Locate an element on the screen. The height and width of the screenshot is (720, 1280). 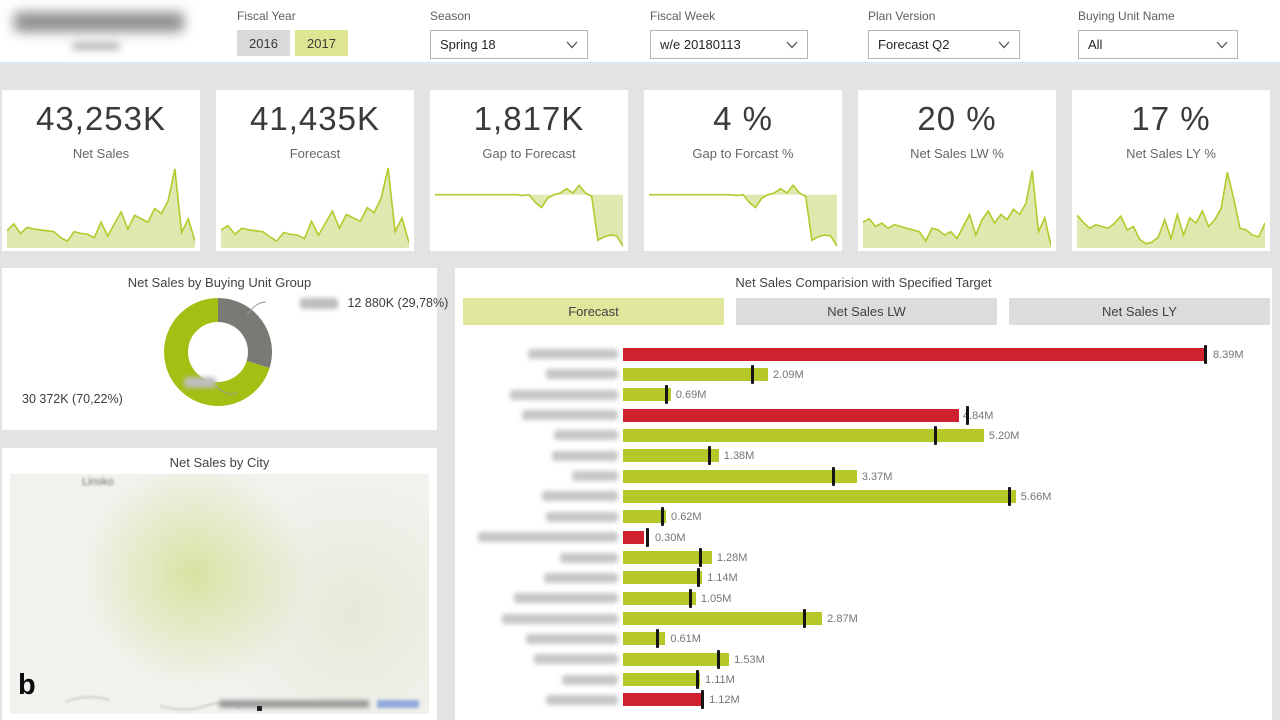
bar-value-label: 1.12M is located at coordinates (724, 700).